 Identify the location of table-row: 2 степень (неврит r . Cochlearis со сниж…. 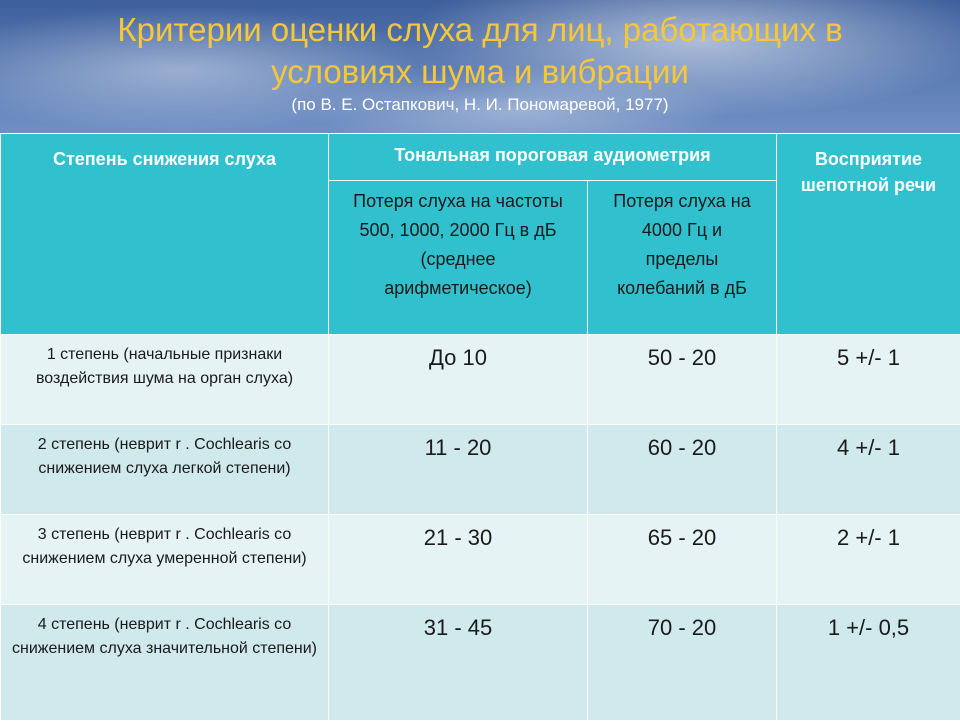
(480, 470).